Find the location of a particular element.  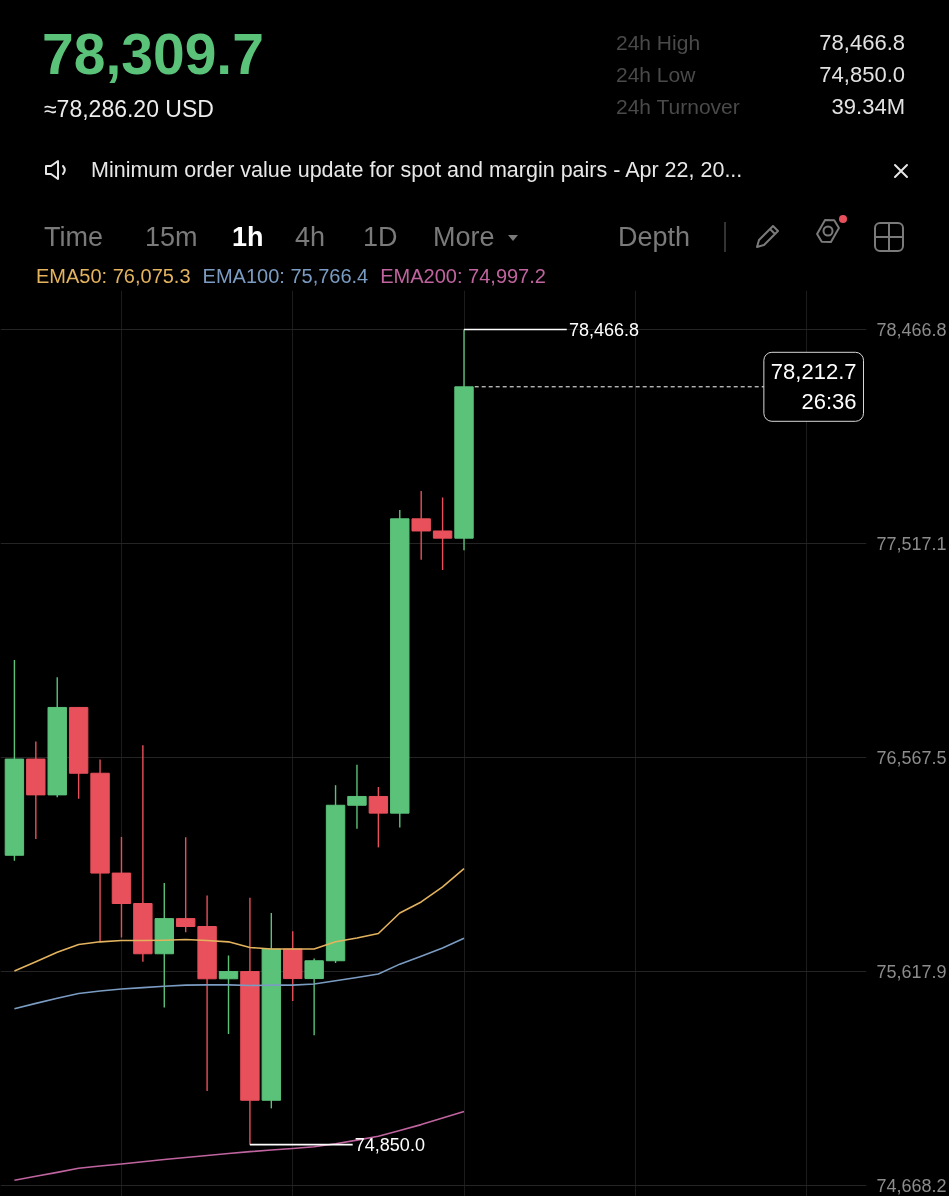

text: 4h is located at coordinates (310, 237).